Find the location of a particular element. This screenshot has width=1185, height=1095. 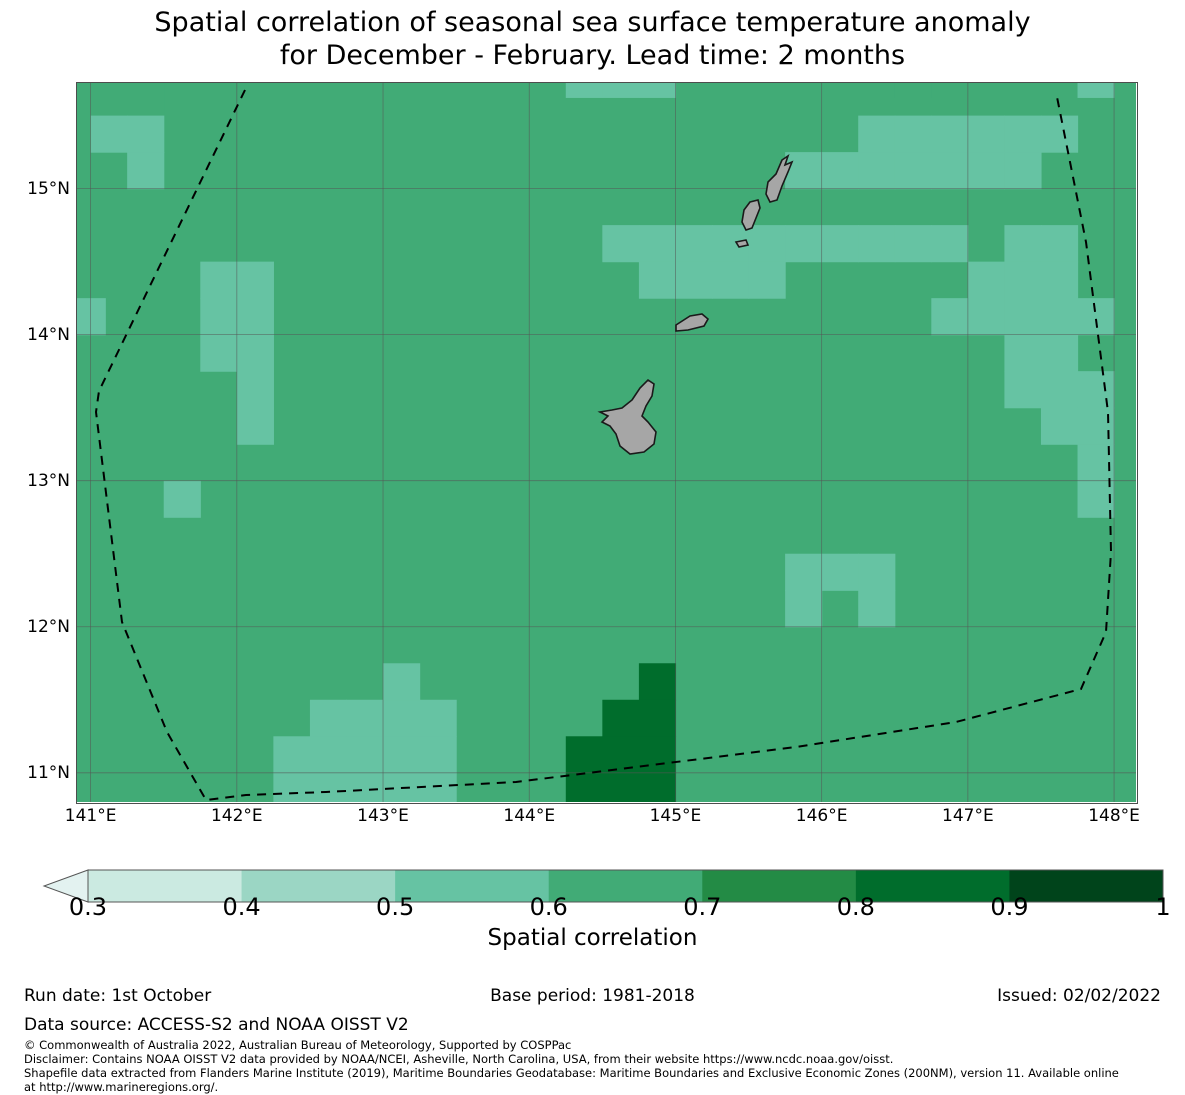

latitude-axis: 15°N 14°N 13°N 12°N 11°N is located at coordinates (35, 547).